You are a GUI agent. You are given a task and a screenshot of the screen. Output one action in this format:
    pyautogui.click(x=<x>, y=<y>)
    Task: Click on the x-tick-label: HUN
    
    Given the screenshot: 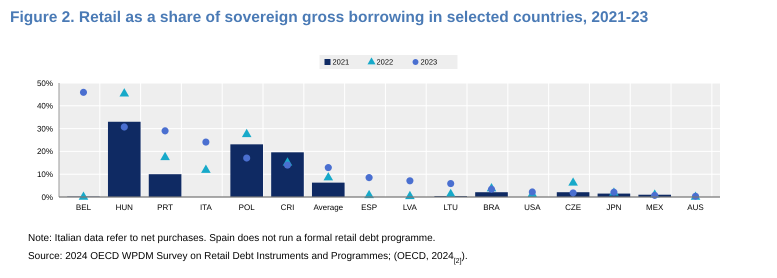 What is the action you would take?
    pyautogui.click(x=125, y=207)
    